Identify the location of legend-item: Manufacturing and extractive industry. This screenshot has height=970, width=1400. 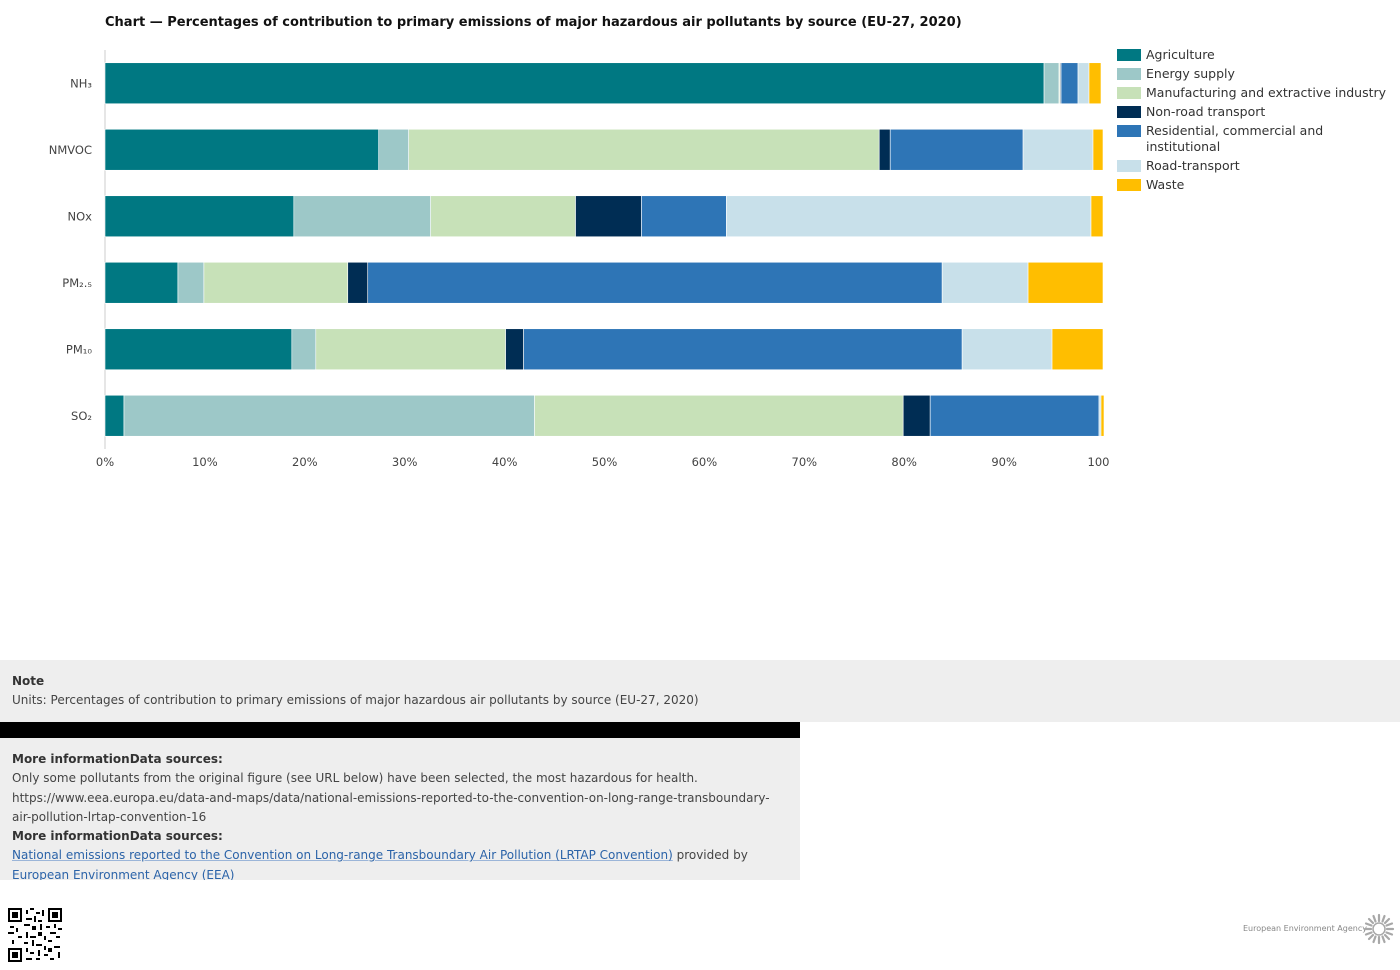
(1254, 93).